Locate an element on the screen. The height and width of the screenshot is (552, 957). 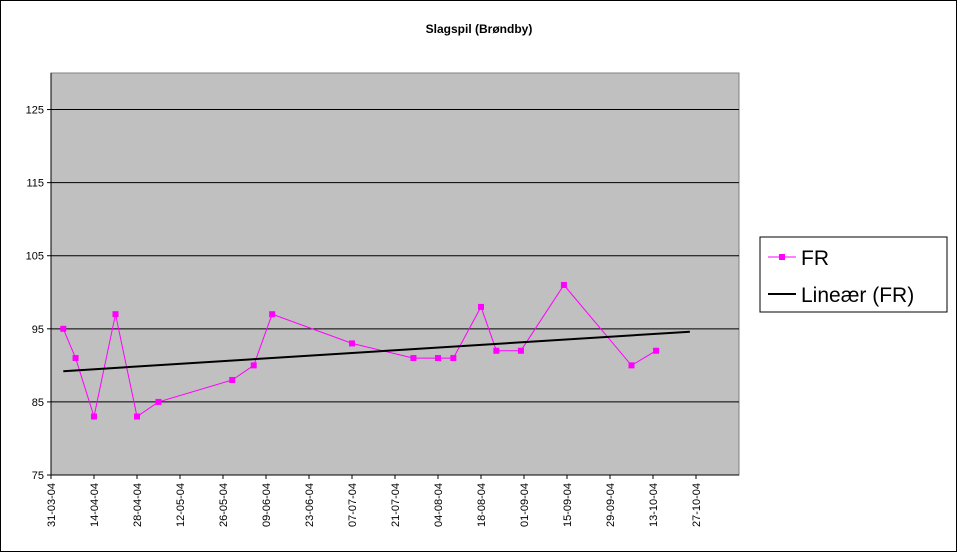
x-tick-label: 26-05-04 is located at coordinates (224, 505).